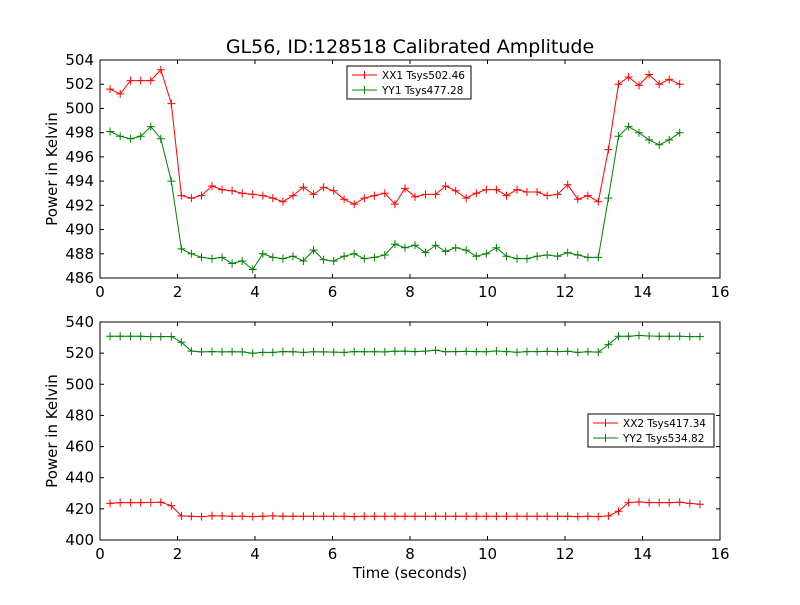 The width and height of the screenshot is (800, 605). I want to click on y-tick-label: 498, so click(79, 133).